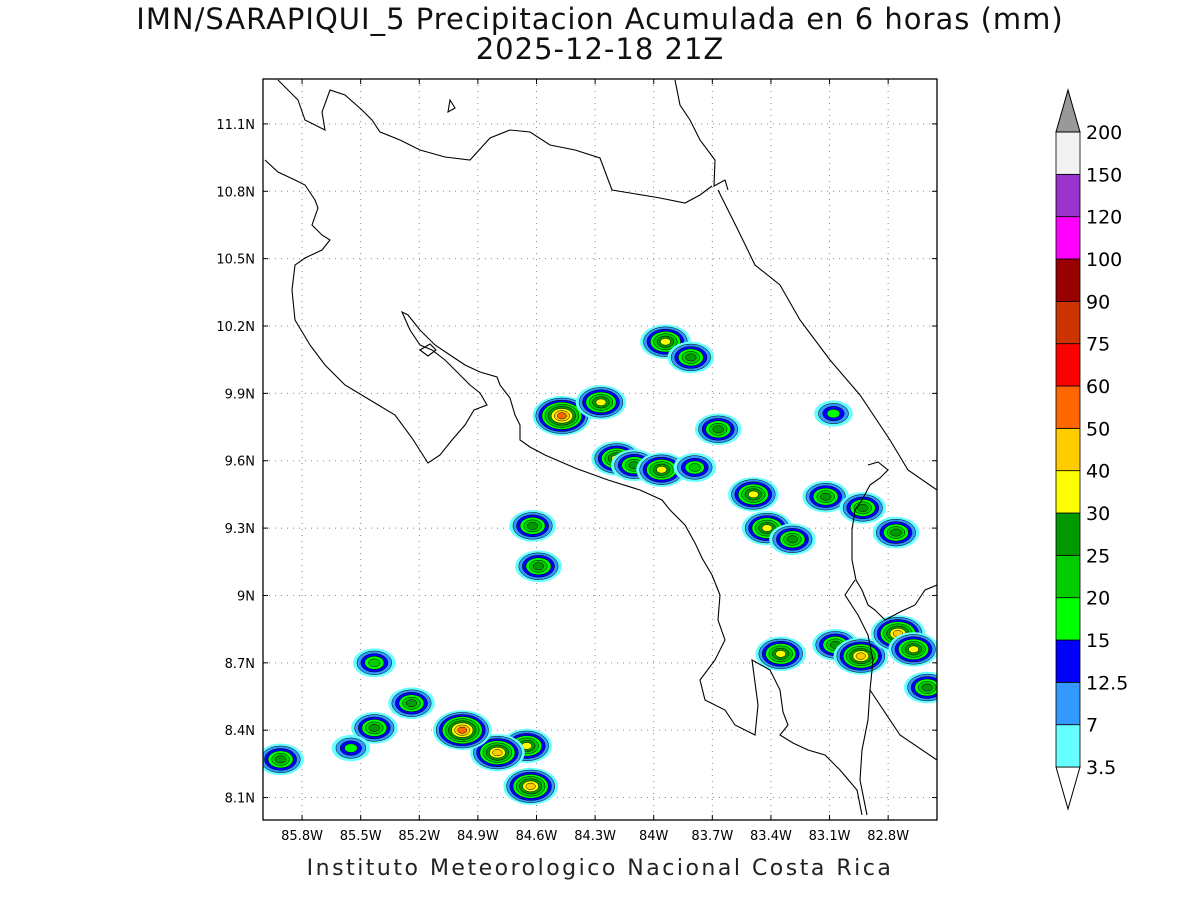 The width and height of the screenshot is (1200, 900). What do you see at coordinates (1104, 260) in the screenshot?
I see `colorbar-level-label: 100` at bounding box center [1104, 260].